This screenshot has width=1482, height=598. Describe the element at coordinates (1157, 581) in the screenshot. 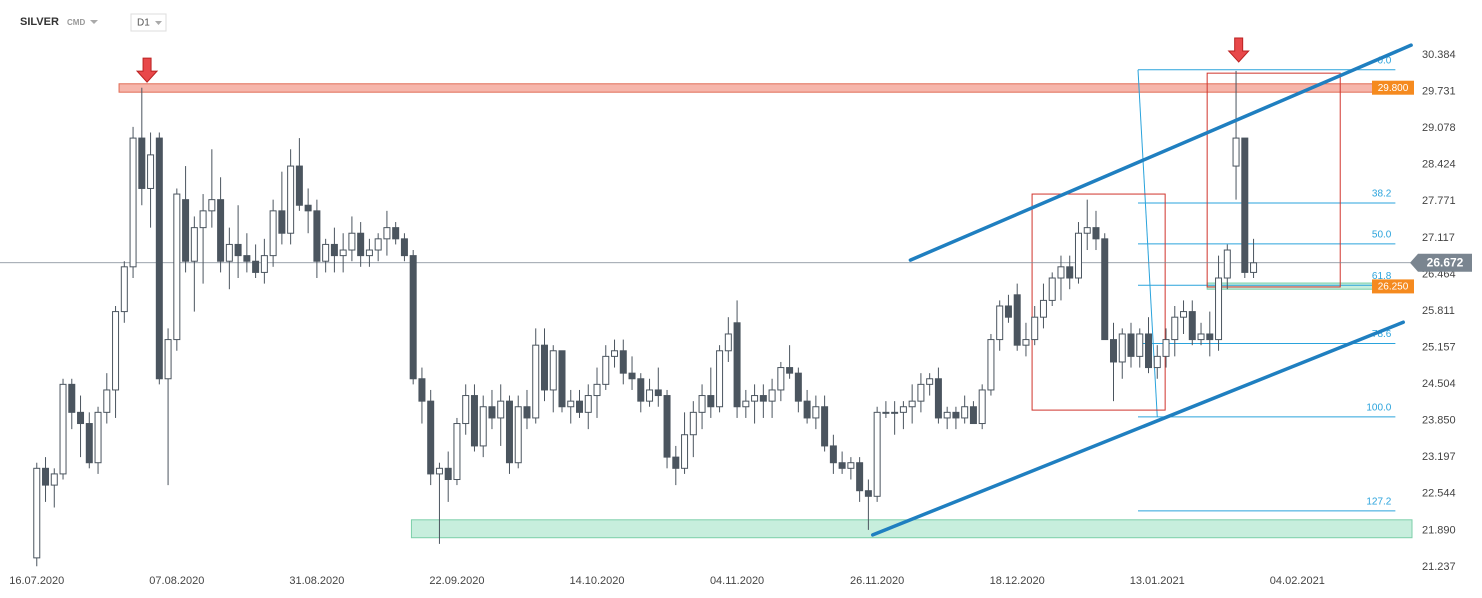

I see `x-tick-label: 13.01.2021` at that location.